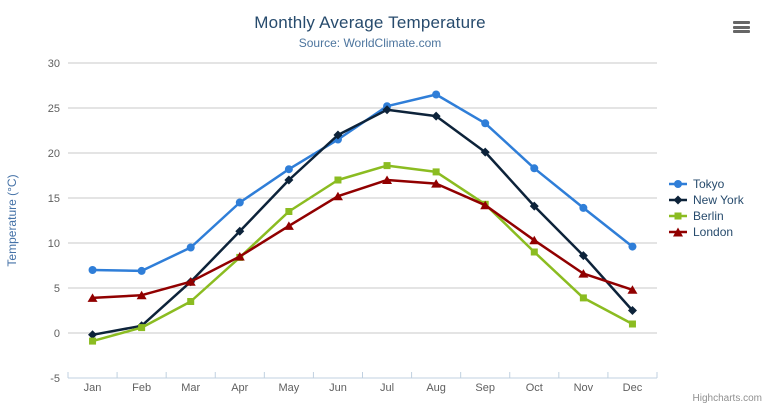 The image size is (769, 416). What do you see at coordinates (709, 184) in the screenshot?
I see `legend-label: Tokyo` at bounding box center [709, 184].